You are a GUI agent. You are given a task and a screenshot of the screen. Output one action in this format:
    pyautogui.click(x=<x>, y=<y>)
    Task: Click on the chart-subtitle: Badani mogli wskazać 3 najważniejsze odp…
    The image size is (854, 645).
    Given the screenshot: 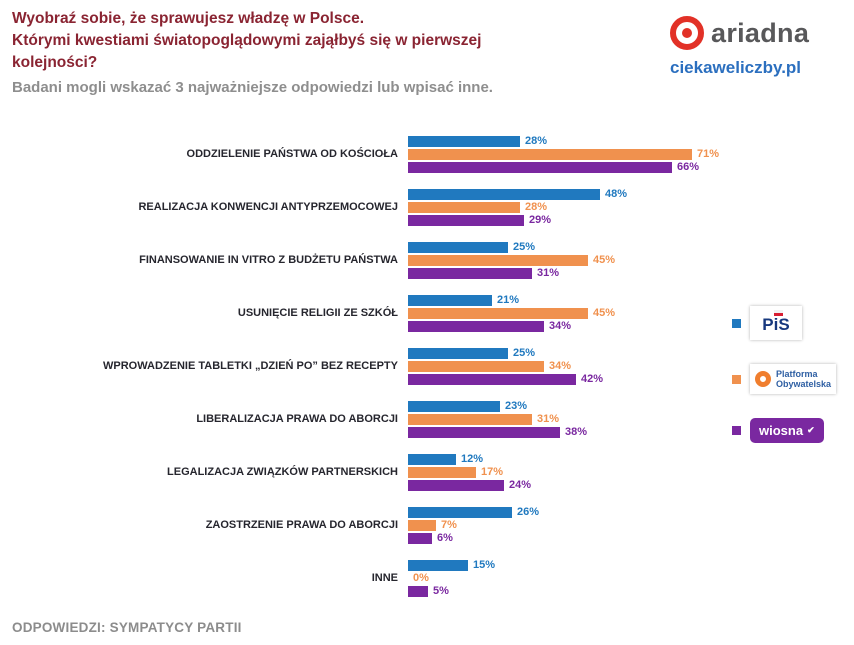 What is the action you would take?
    pyautogui.click(x=252, y=87)
    